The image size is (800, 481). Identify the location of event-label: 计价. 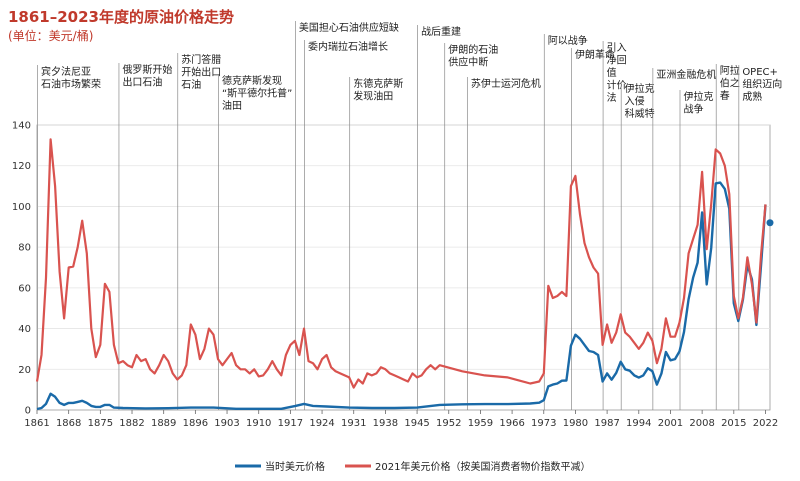
(617, 85).